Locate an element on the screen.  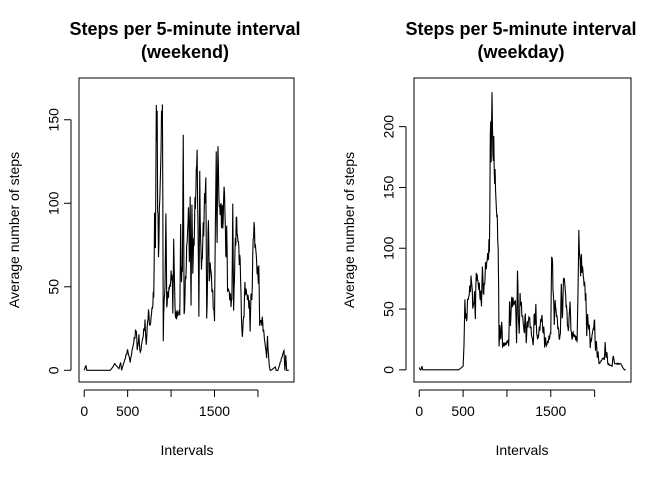
weekend-y-tick-label: 50 is located at coordinates (54, 287).